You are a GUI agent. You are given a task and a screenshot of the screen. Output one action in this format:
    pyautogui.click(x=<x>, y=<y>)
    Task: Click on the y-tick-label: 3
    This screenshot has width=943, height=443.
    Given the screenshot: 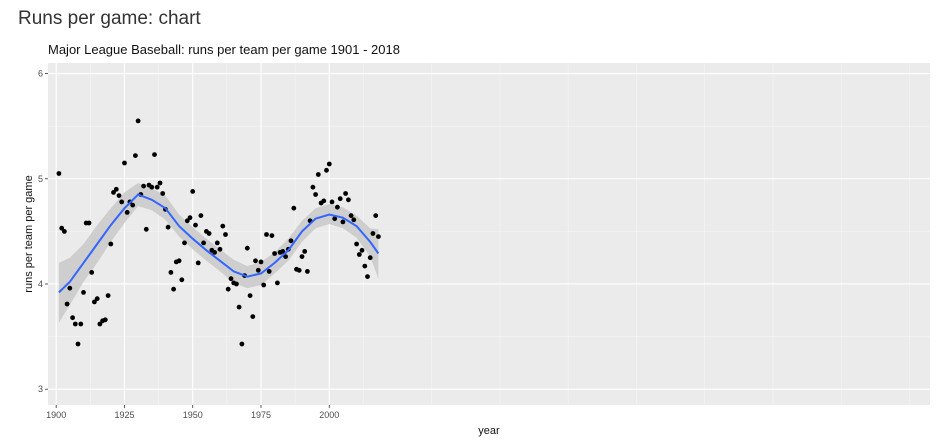 What is the action you would take?
    pyautogui.click(x=40, y=389)
    